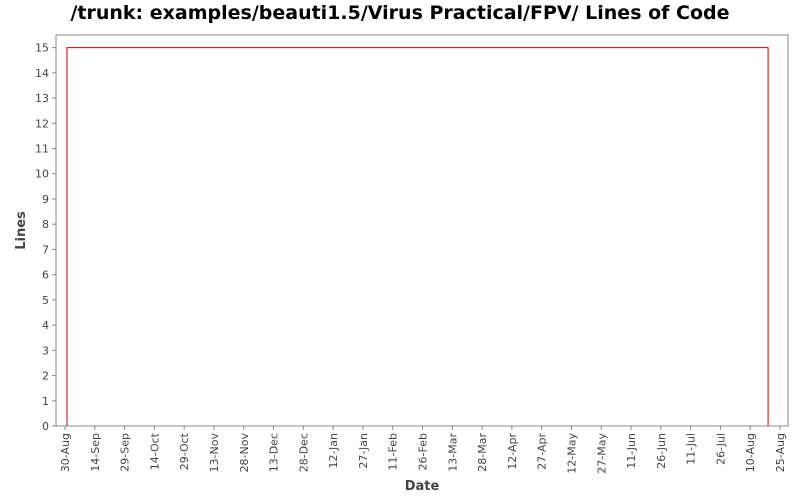 This screenshot has height=500, width=800. I want to click on x-tick-label: 26-Feb, so click(423, 451).